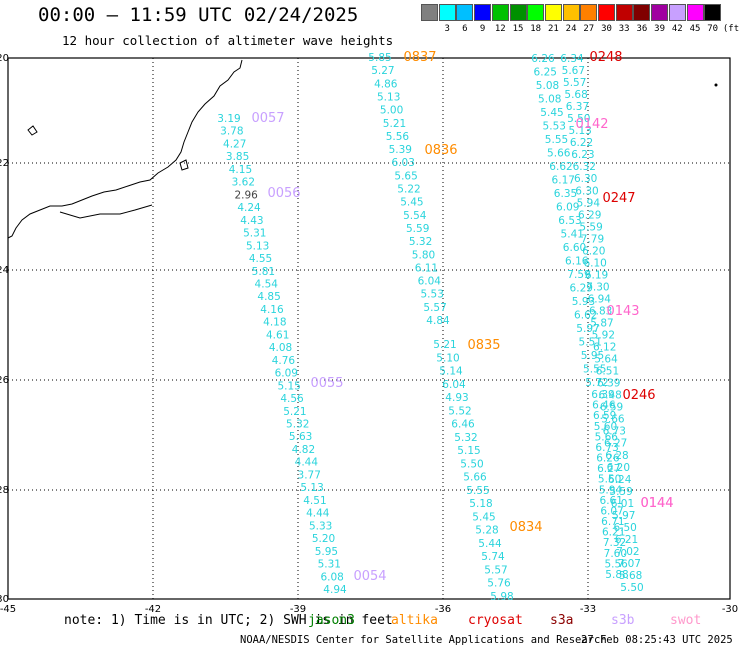  I want to click on swh-value: 6.04, so click(454, 385).